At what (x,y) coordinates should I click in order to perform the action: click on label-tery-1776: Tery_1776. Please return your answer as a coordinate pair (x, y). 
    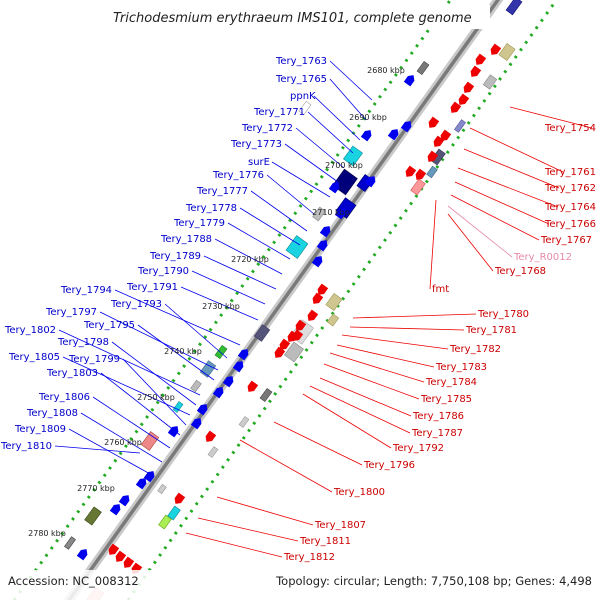
    Looking at the image, I should click on (238, 175).